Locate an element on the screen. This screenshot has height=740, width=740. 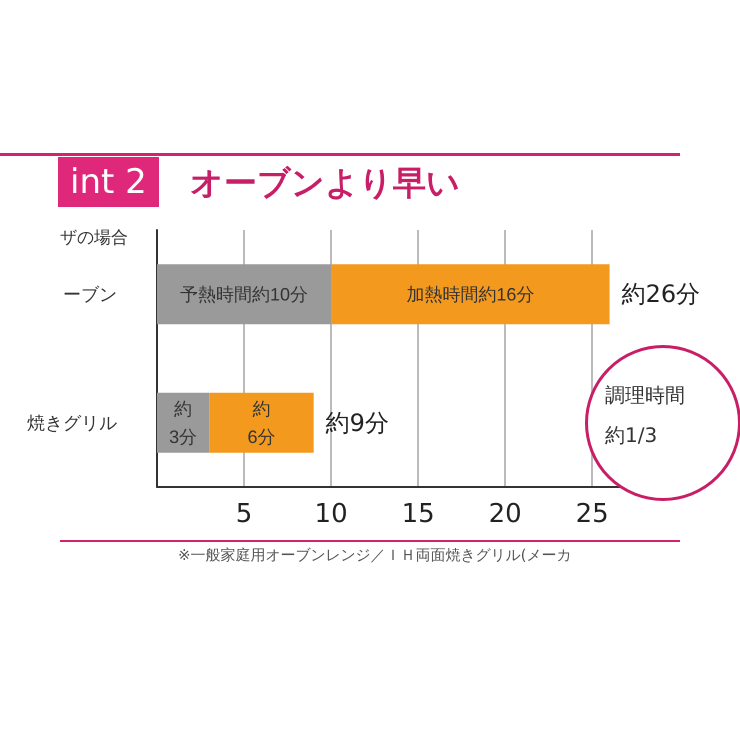
data-label: 加熱時間約16分 is located at coordinates (470, 294).